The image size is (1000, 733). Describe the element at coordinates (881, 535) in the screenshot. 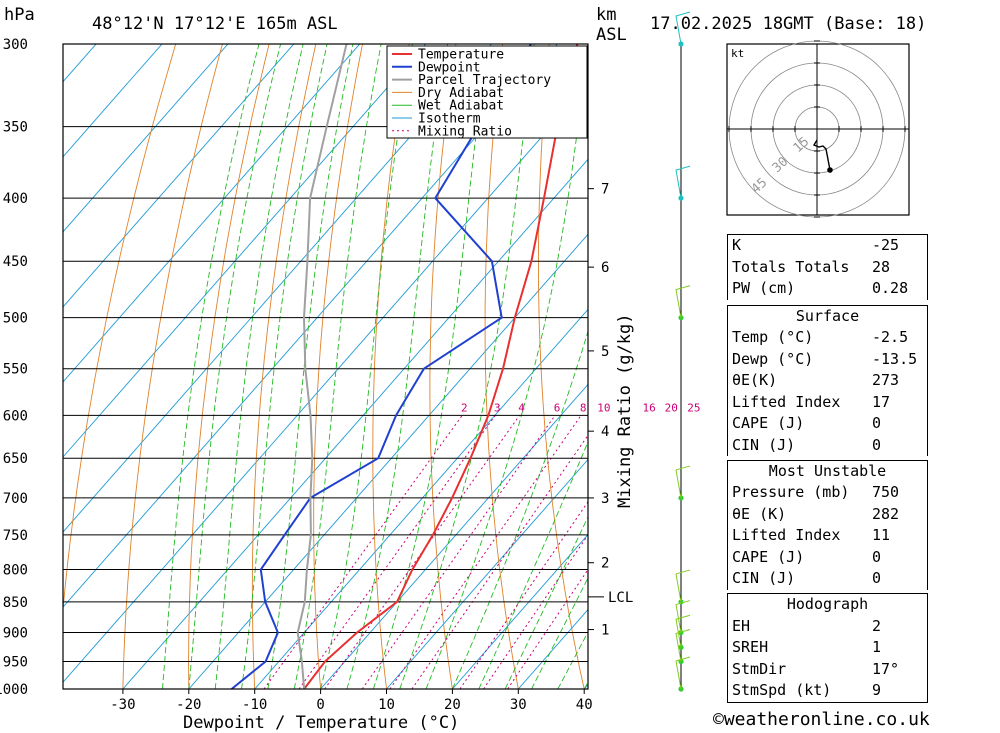

I see `stat-value: 11` at that location.